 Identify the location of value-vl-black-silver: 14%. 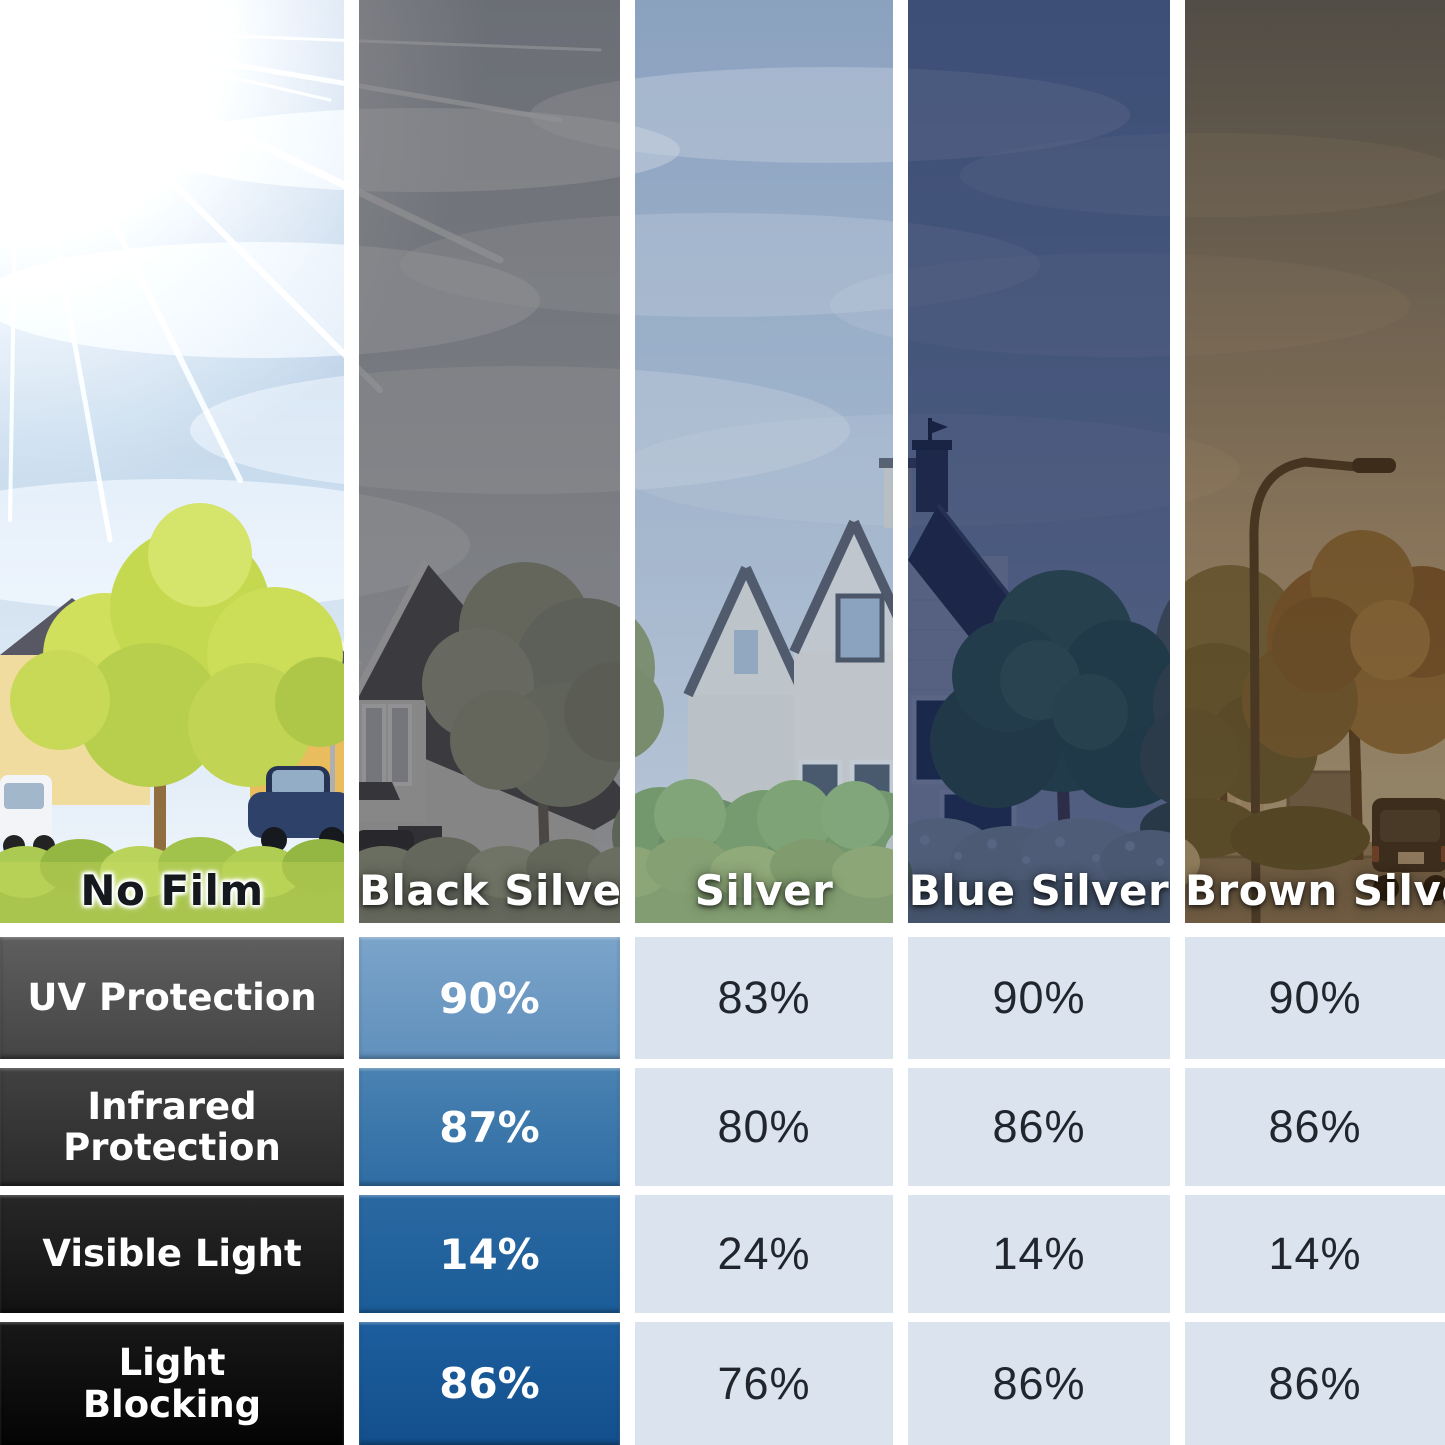
(489, 1254).